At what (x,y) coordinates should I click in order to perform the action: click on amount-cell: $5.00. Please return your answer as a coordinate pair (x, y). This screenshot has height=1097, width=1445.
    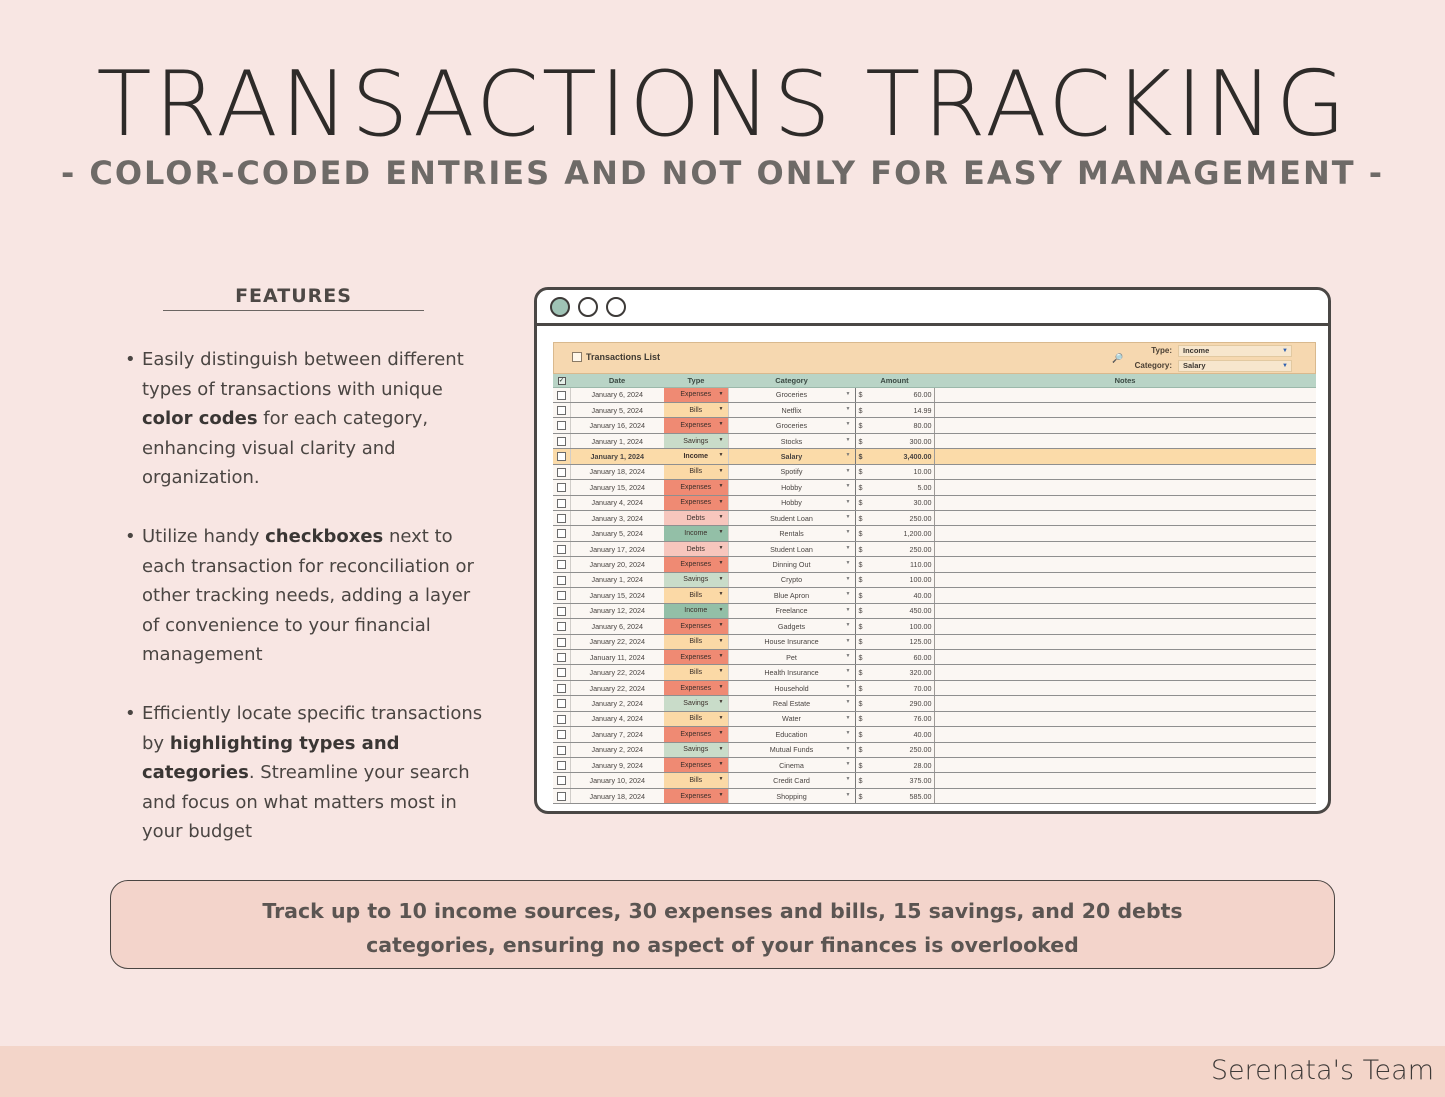
    Looking at the image, I should click on (894, 487).